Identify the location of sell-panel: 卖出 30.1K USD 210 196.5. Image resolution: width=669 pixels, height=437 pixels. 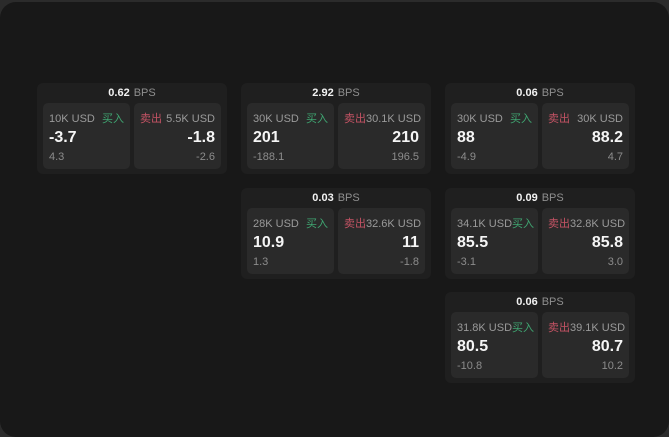
(381, 136).